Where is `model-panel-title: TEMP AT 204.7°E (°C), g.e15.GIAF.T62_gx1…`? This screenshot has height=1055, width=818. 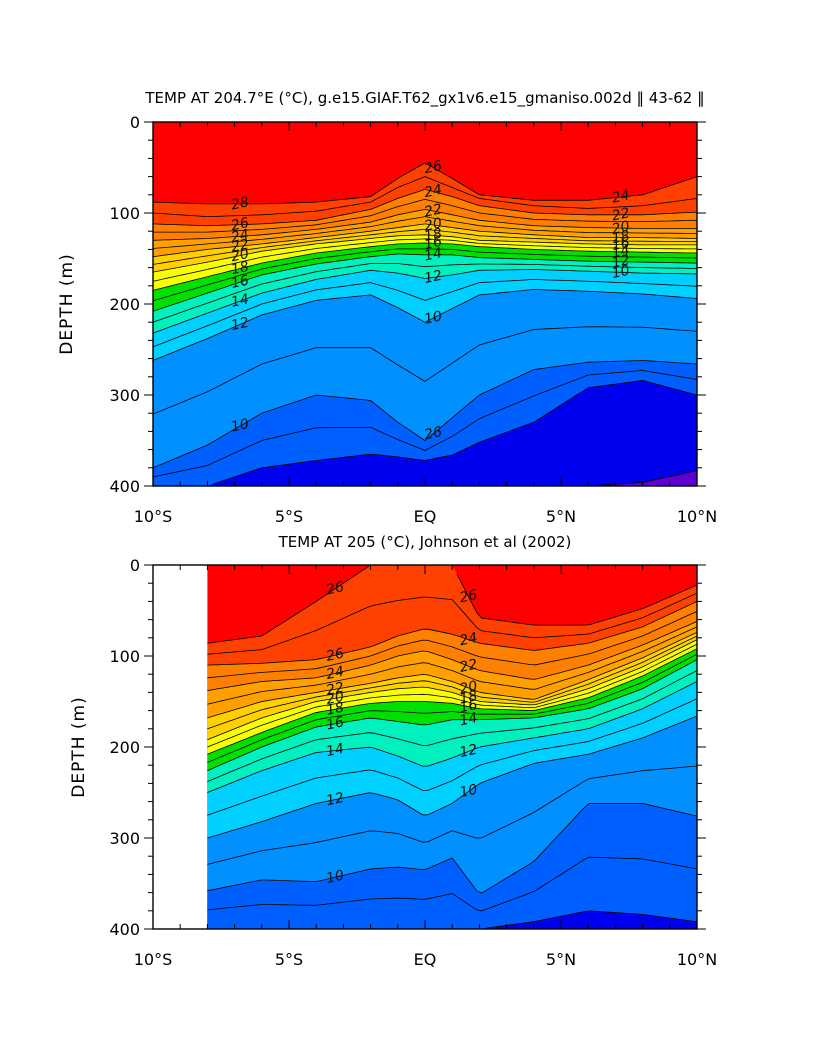 model-panel-title: TEMP AT 204.7°E (°C), g.e15.GIAF.T62_gx1… is located at coordinates (424, 98).